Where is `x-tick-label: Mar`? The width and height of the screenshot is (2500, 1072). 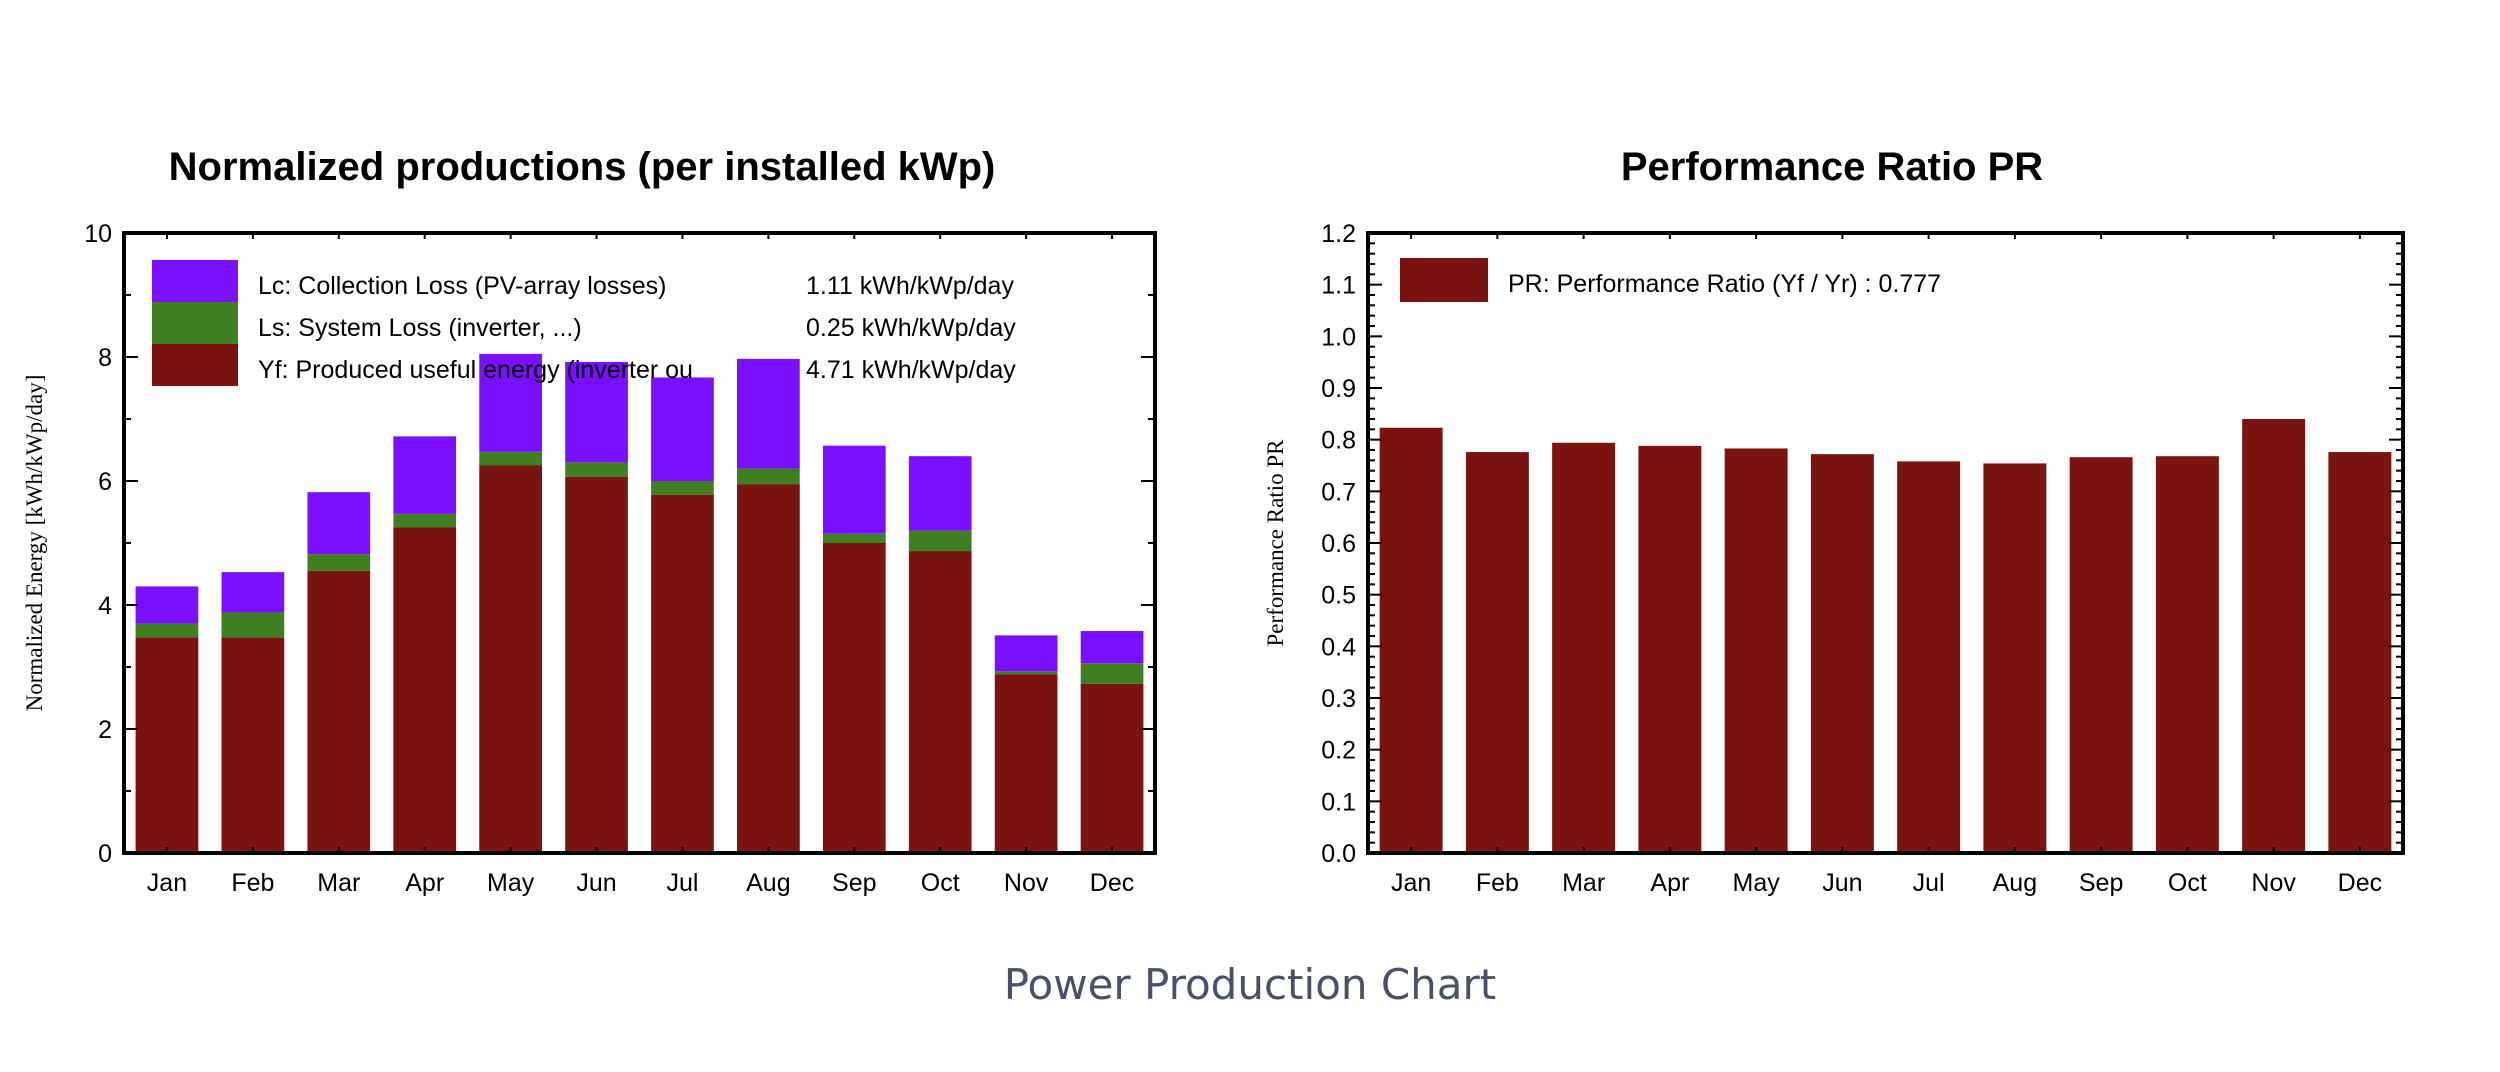 x-tick-label: Mar is located at coordinates (338, 883).